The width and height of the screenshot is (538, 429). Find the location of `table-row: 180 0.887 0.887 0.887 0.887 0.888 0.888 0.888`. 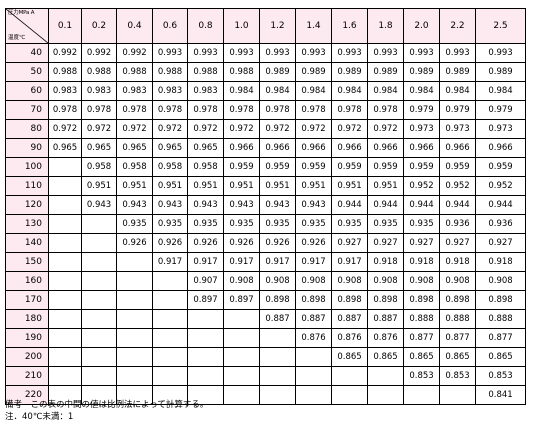

table-row: 180 0.887 0.887 0.887 0.887 0.888 0.888 0.888 is located at coordinates (265, 319).